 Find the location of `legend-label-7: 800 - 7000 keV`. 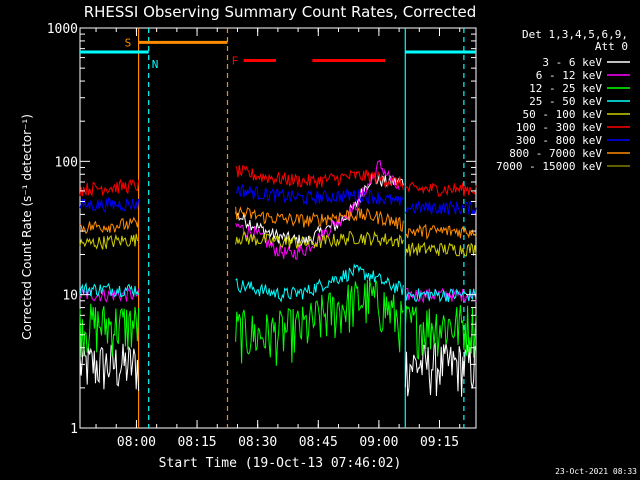

legend-label-7: 800 - 7000 keV is located at coordinates (555, 153).